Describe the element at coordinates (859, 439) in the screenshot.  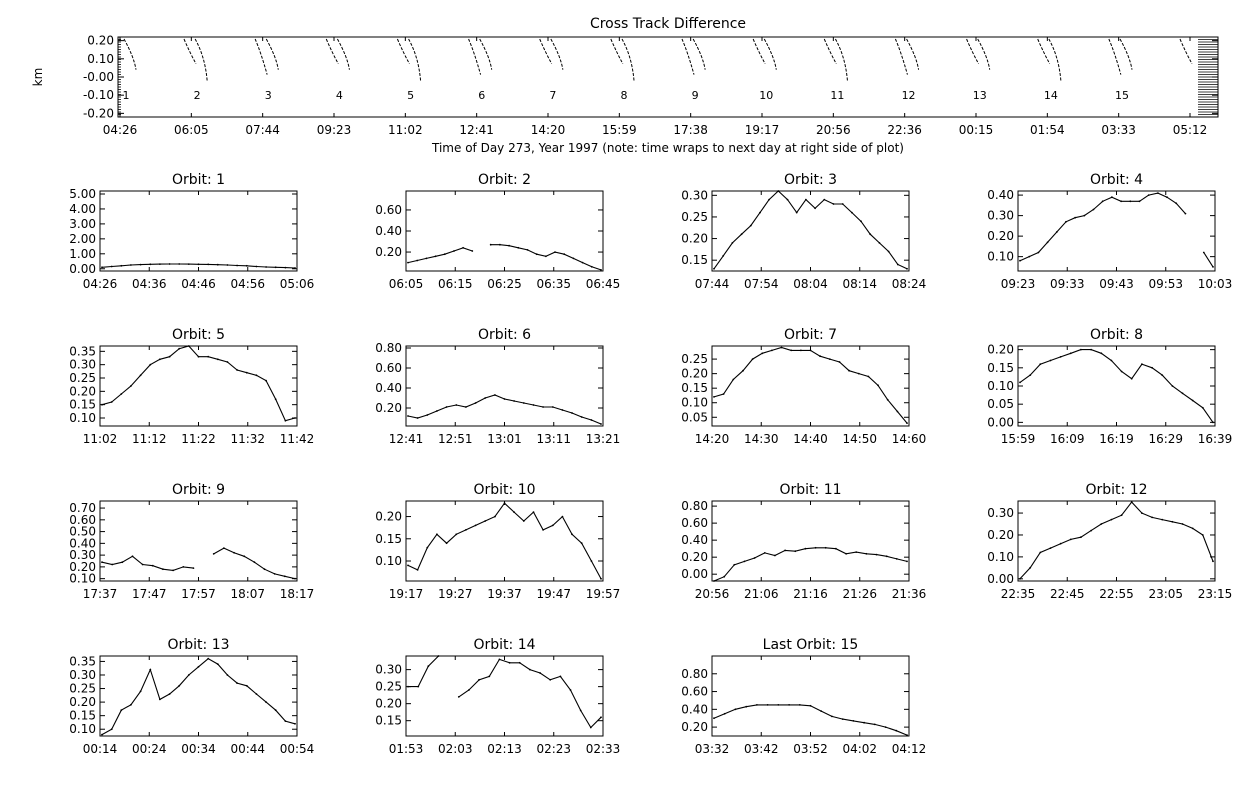
I see `orbit-xtick-label: 14:50` at that location.